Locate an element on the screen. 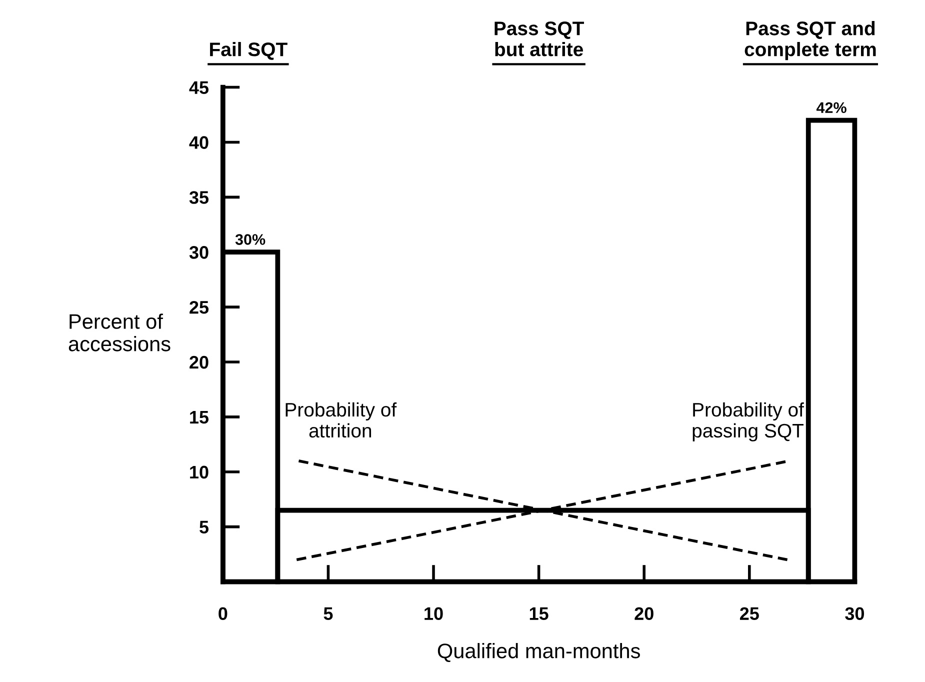 Image resolution: width=925 pixels, height=682 pixels. y-tick-label: 20 is located at coordinates (199, 362).